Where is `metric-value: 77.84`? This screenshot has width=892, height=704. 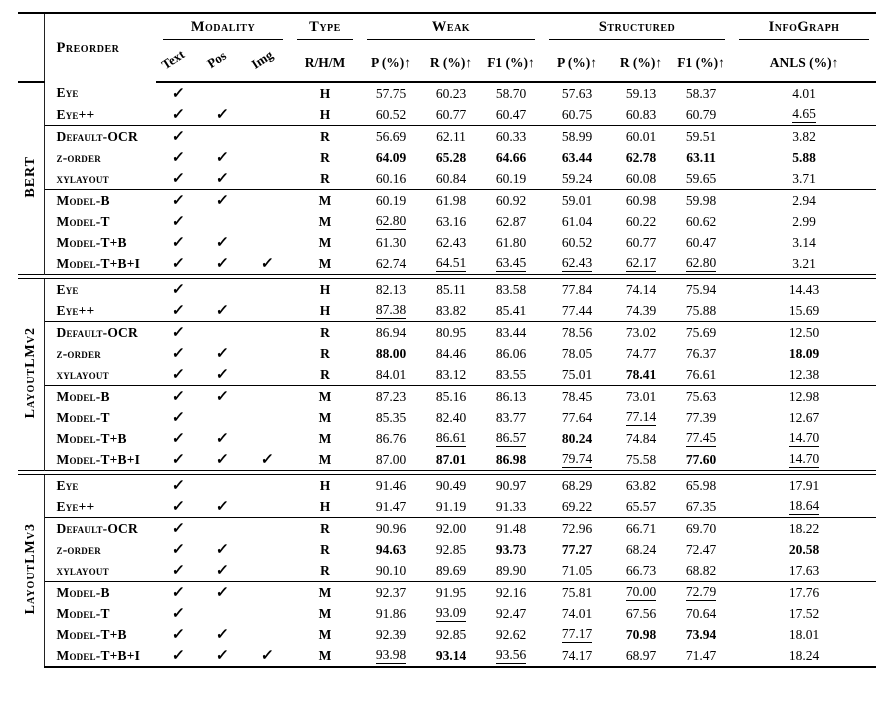
metric-value: 77.84 is located at coordinates (577, 289).